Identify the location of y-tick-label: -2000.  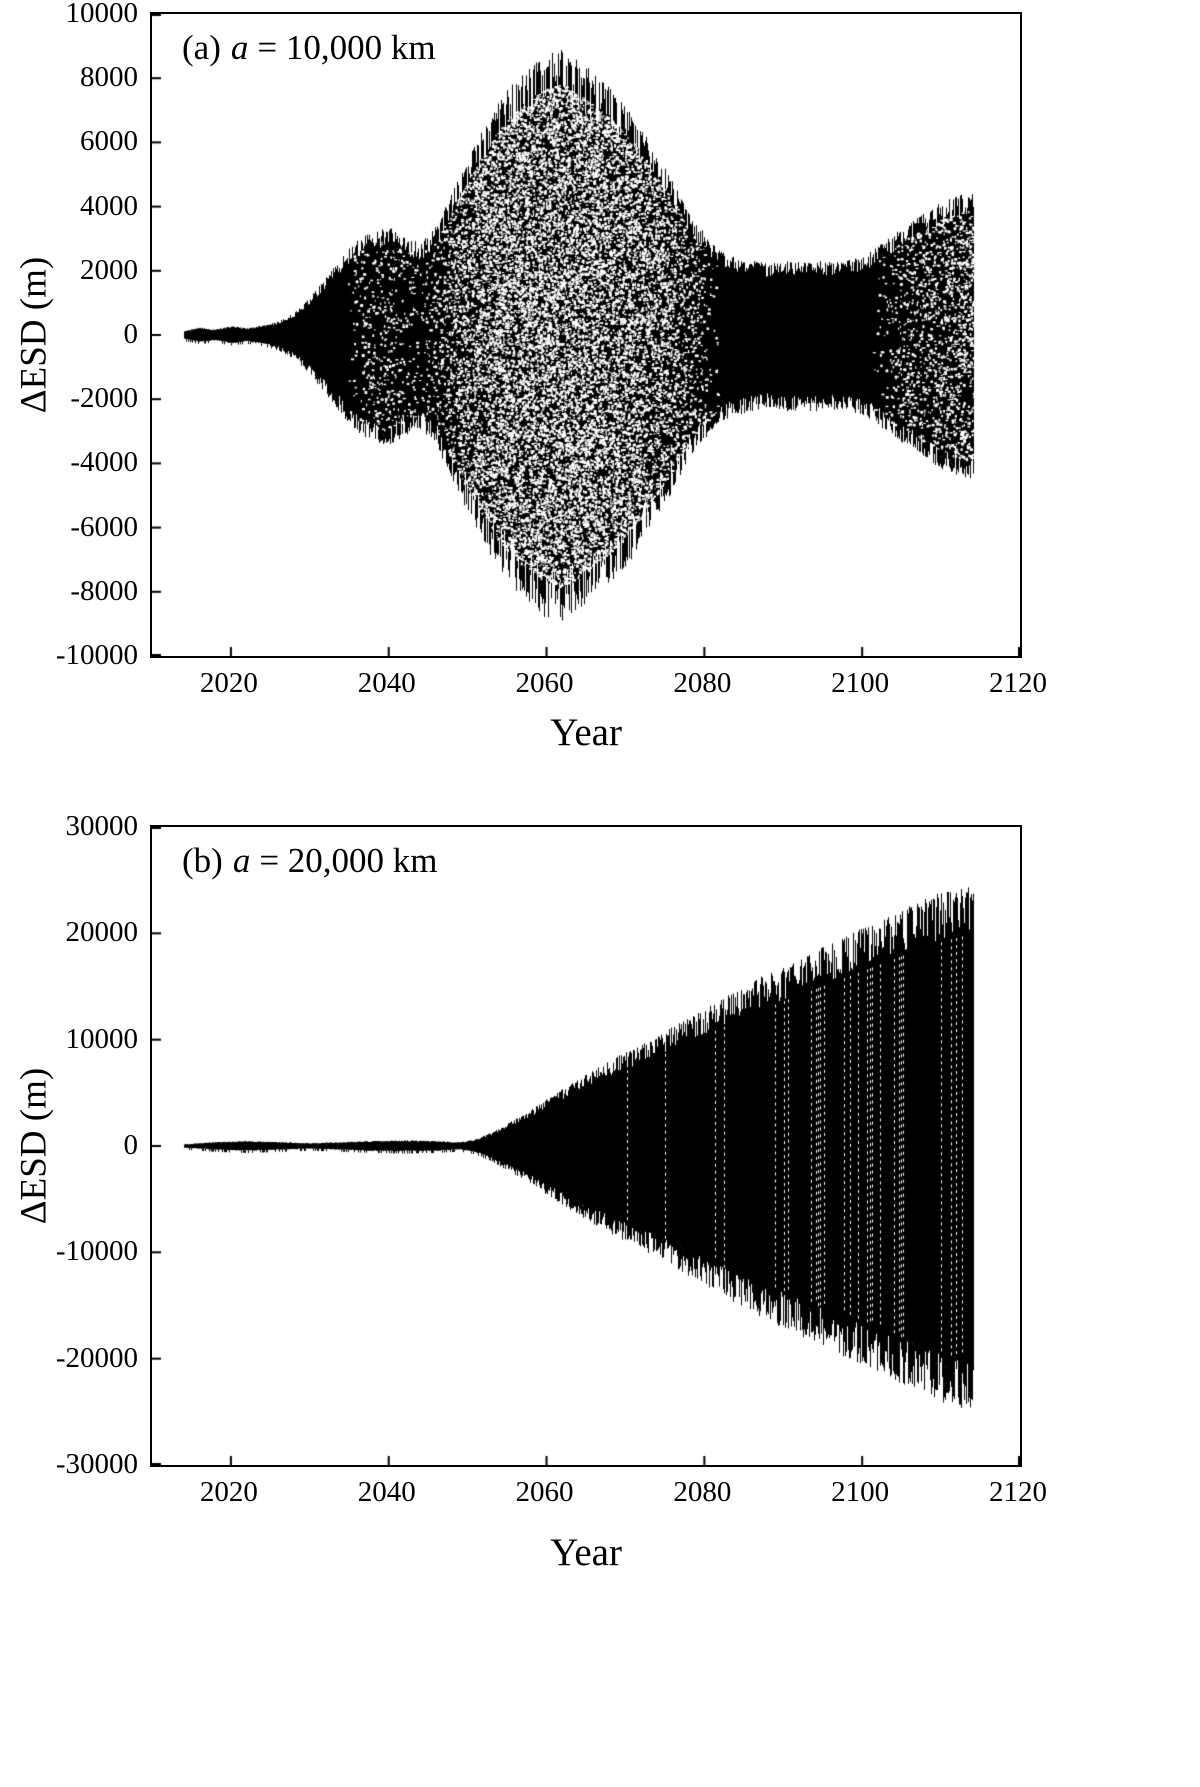
(104, 398).